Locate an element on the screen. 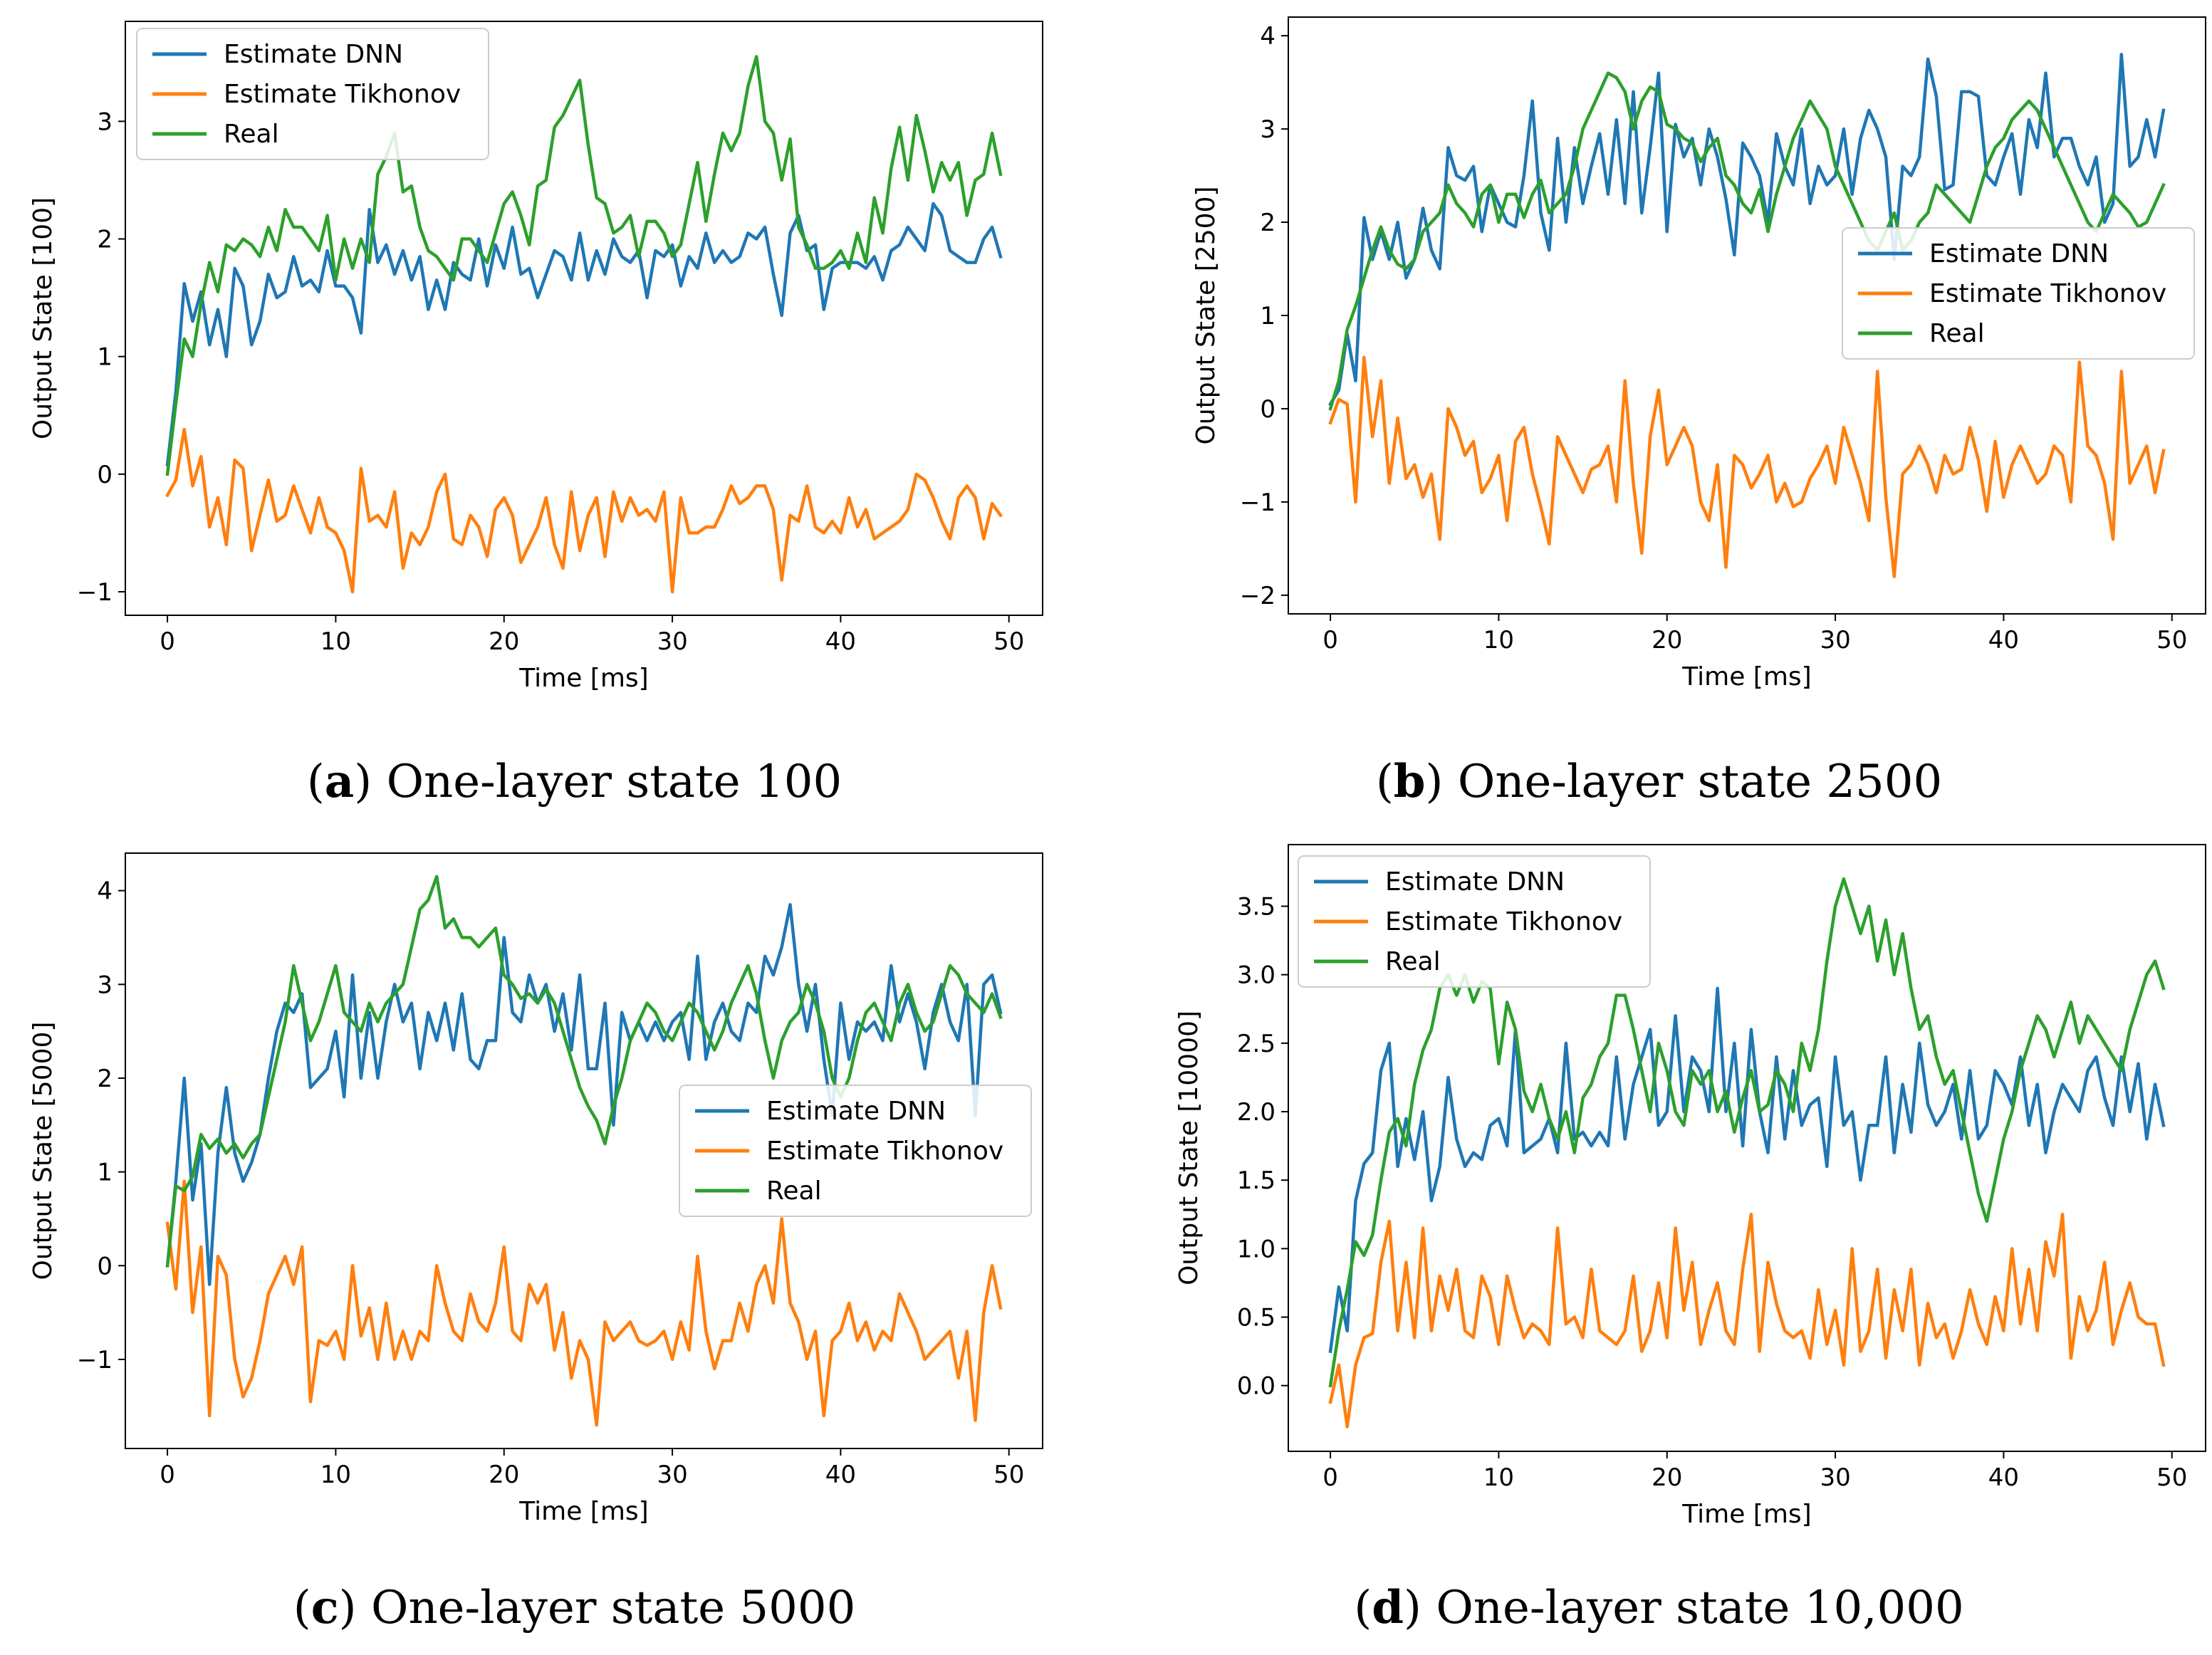 The height and width of the screenshot is (1655, 2212). caption-tag: (a) is located at coordinates (346, 781).